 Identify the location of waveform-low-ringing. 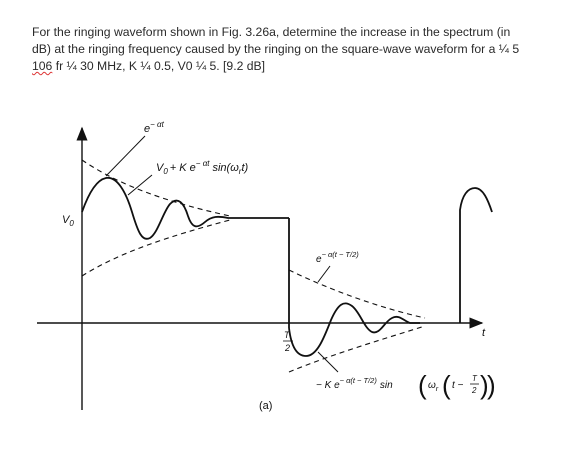
(354, 329).